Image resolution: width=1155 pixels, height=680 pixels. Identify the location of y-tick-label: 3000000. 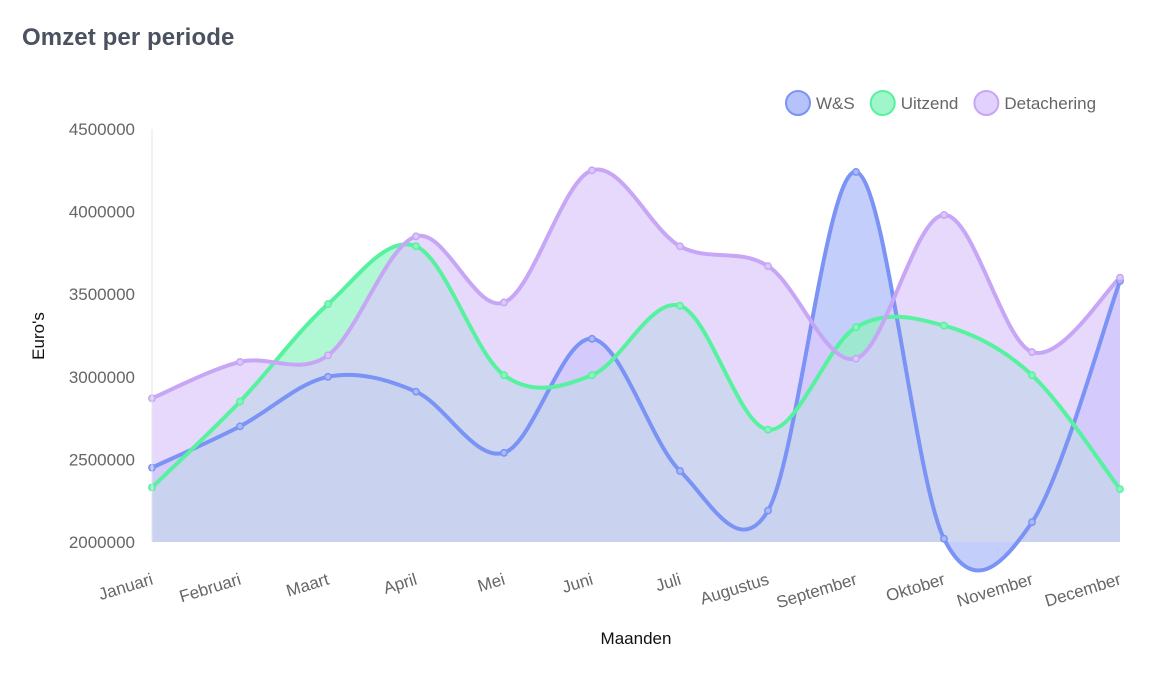
(102, 377).